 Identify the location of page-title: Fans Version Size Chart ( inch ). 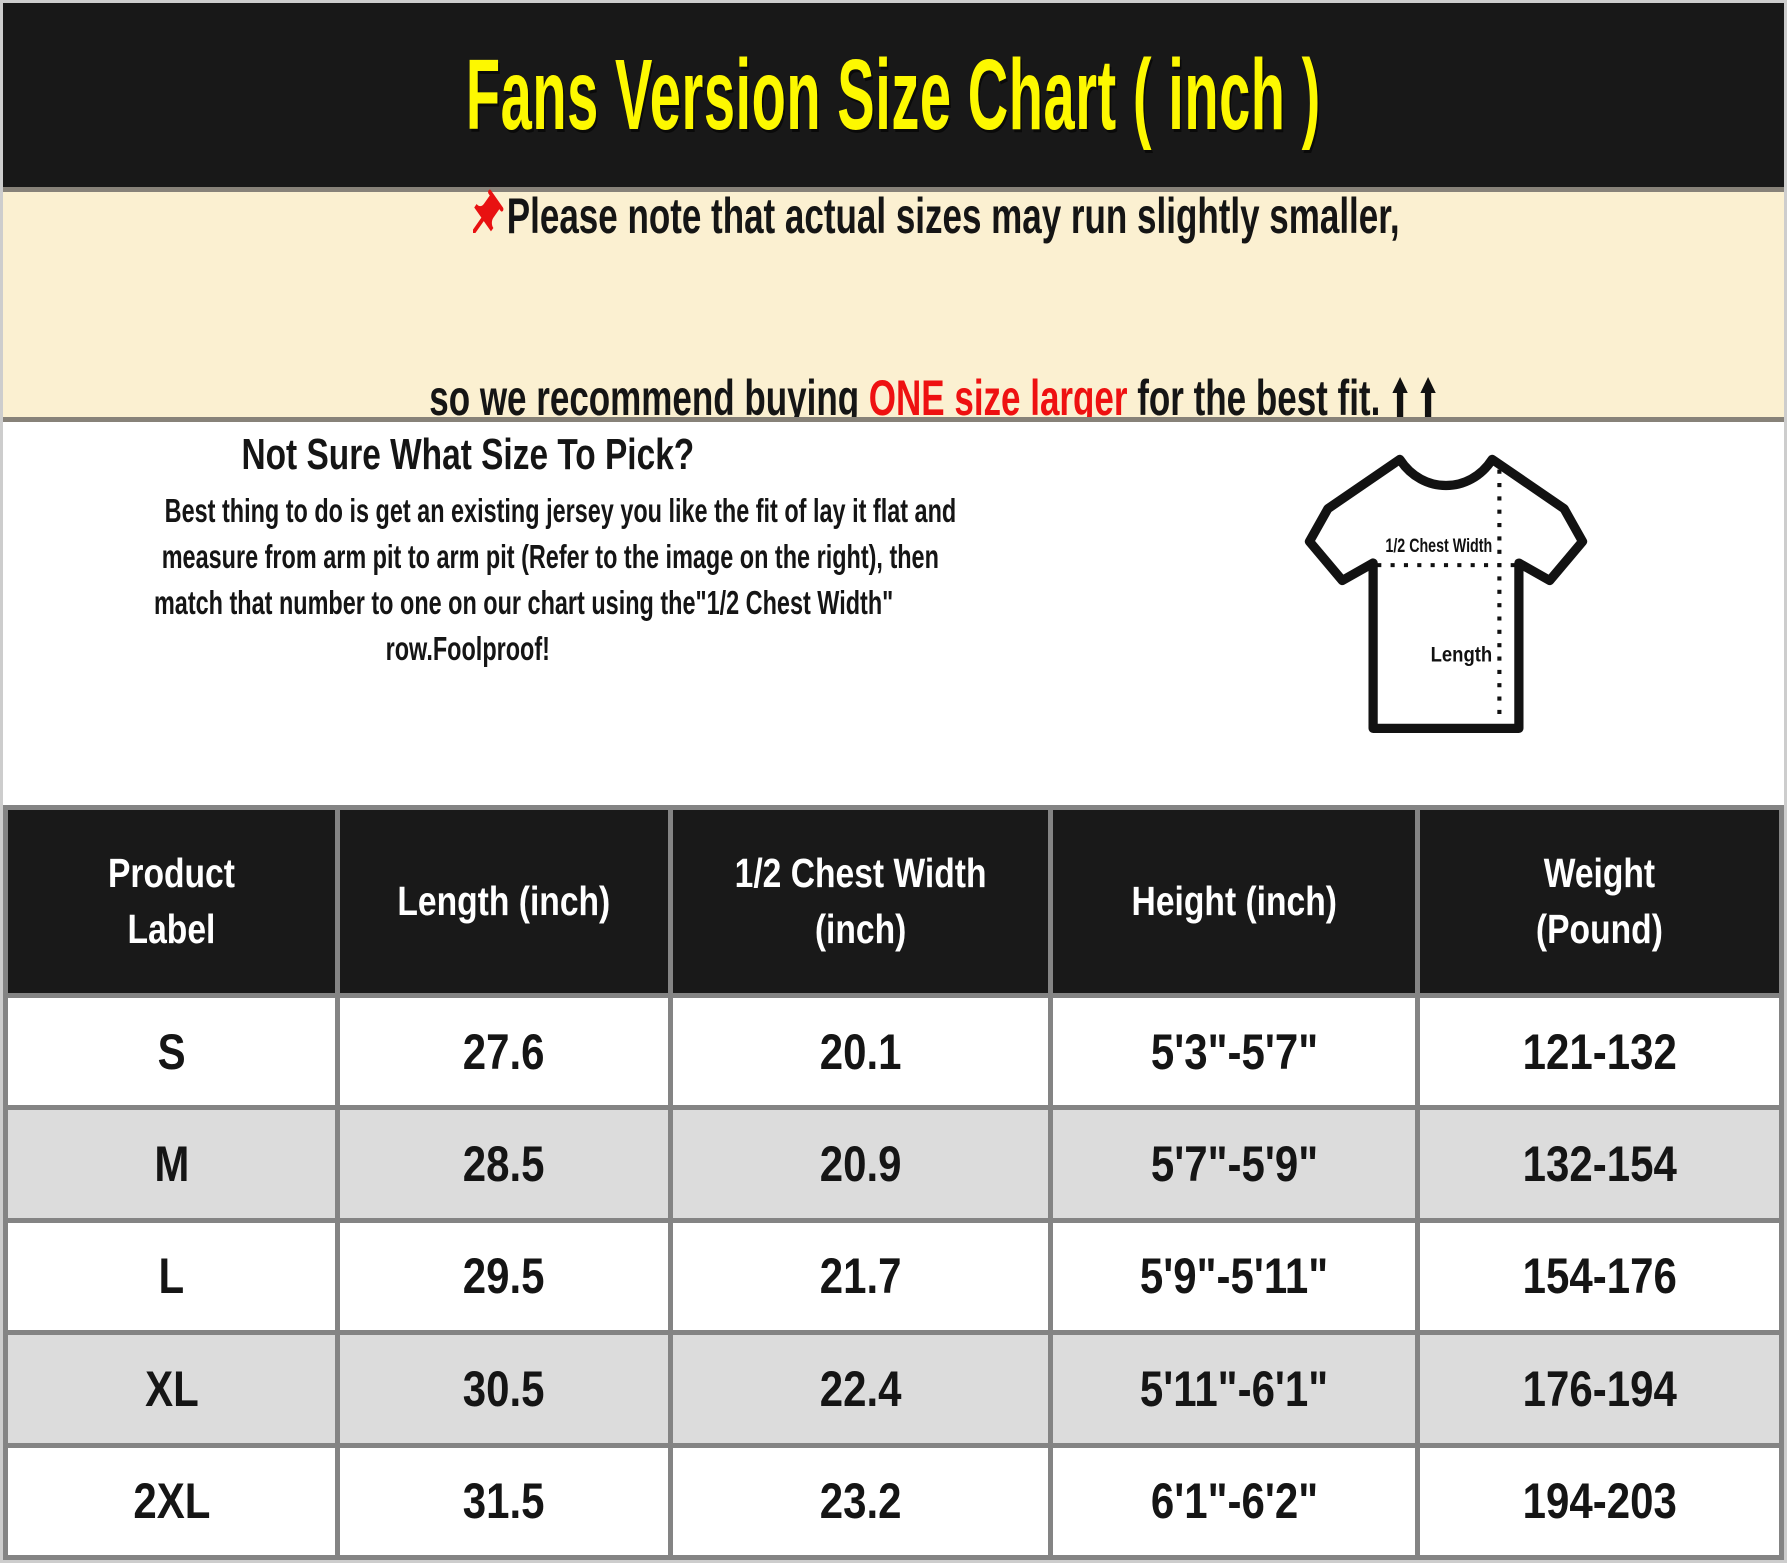
(893, 94).